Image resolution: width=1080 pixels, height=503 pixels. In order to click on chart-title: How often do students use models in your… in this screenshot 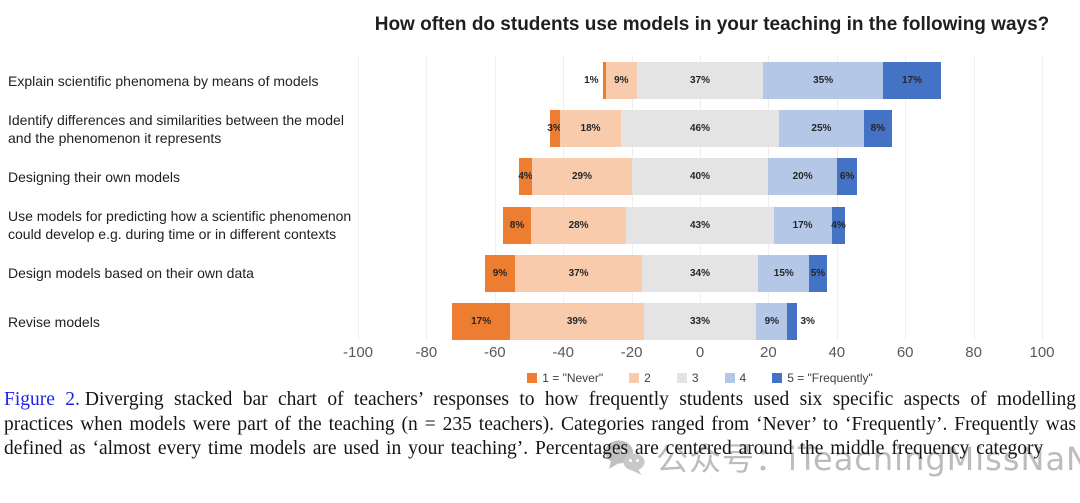, I will do `click(712, 24)`.